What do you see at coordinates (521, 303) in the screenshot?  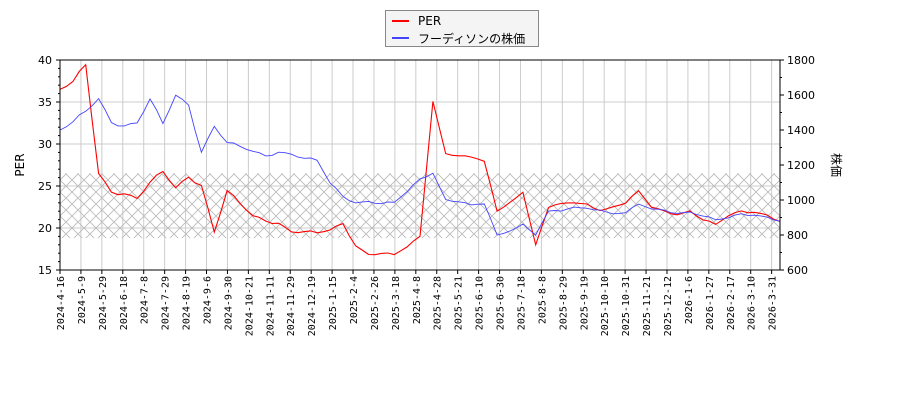 I see `x-tick-label: 2025-7-18` at bounding box center [521, 303].